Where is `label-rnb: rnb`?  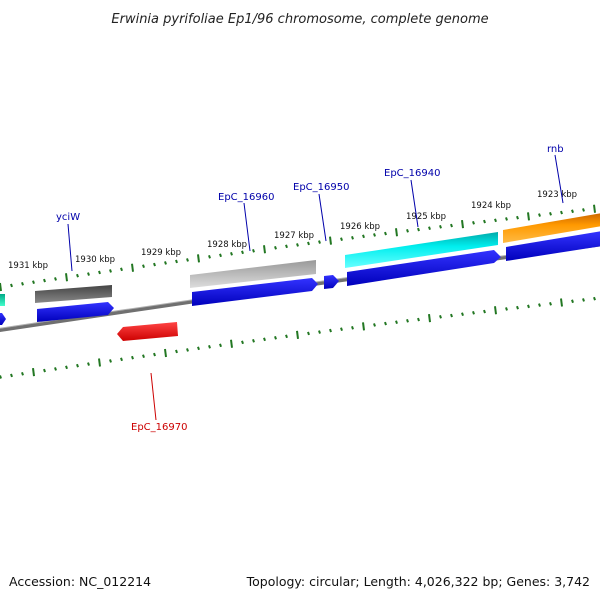 label-rnb: rnb is located at coordinates (555, 149).